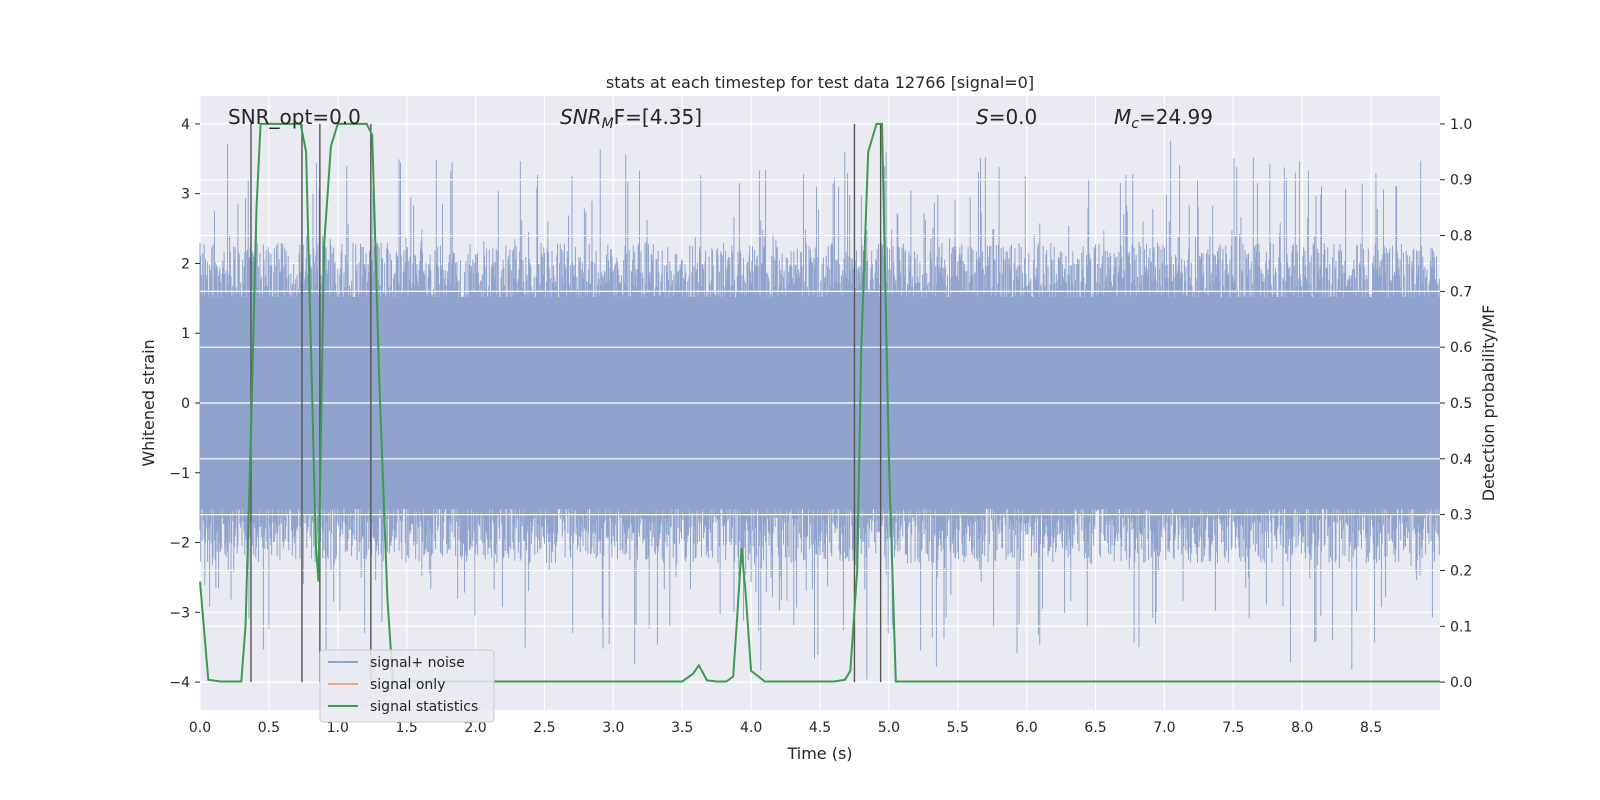  I want to click on legend-label-signal-only: signal only, so click(407, 685).